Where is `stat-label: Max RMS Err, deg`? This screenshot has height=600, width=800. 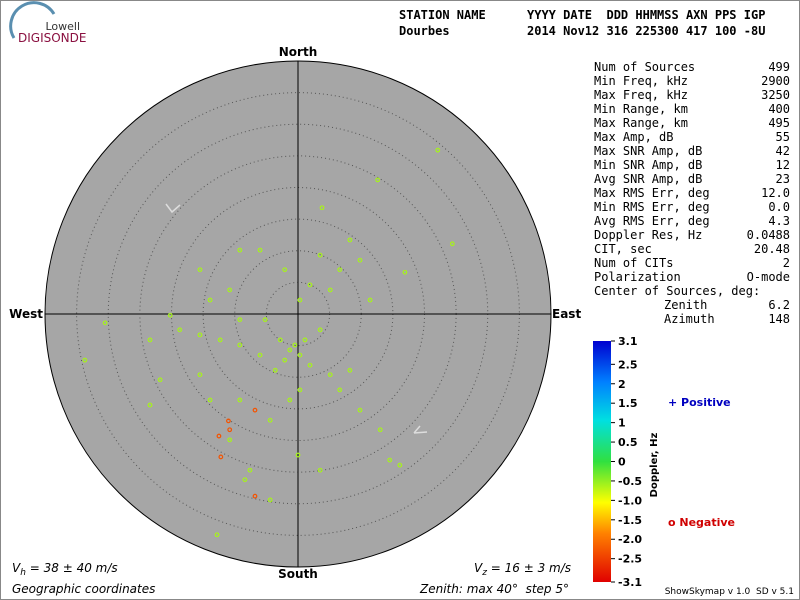 stat-label: Max RMS Err, deg is located at coordinates (652, 193).